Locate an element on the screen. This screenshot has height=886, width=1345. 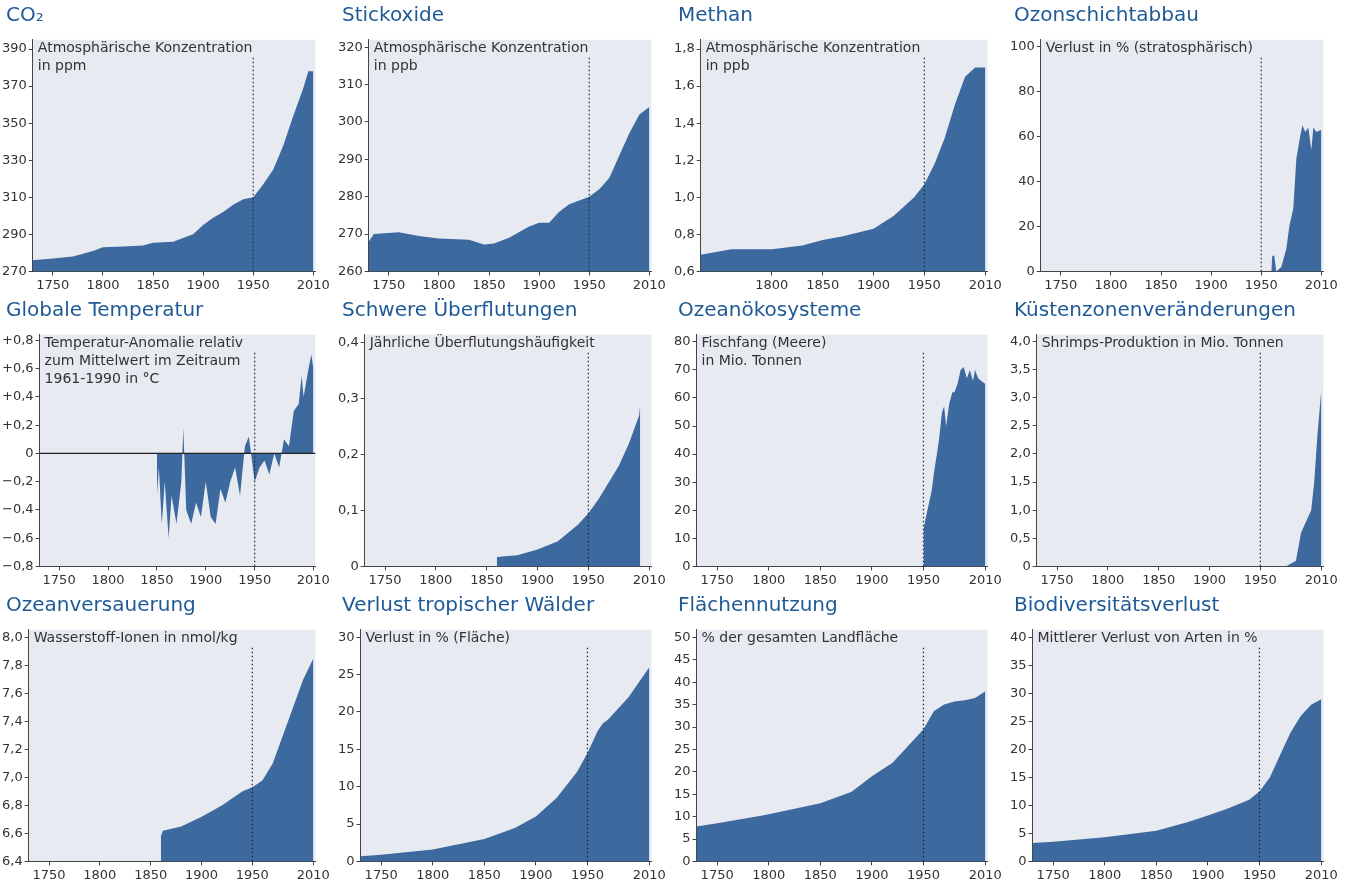
y-tick-label: 6,8 is located at coordinates (12, 804).